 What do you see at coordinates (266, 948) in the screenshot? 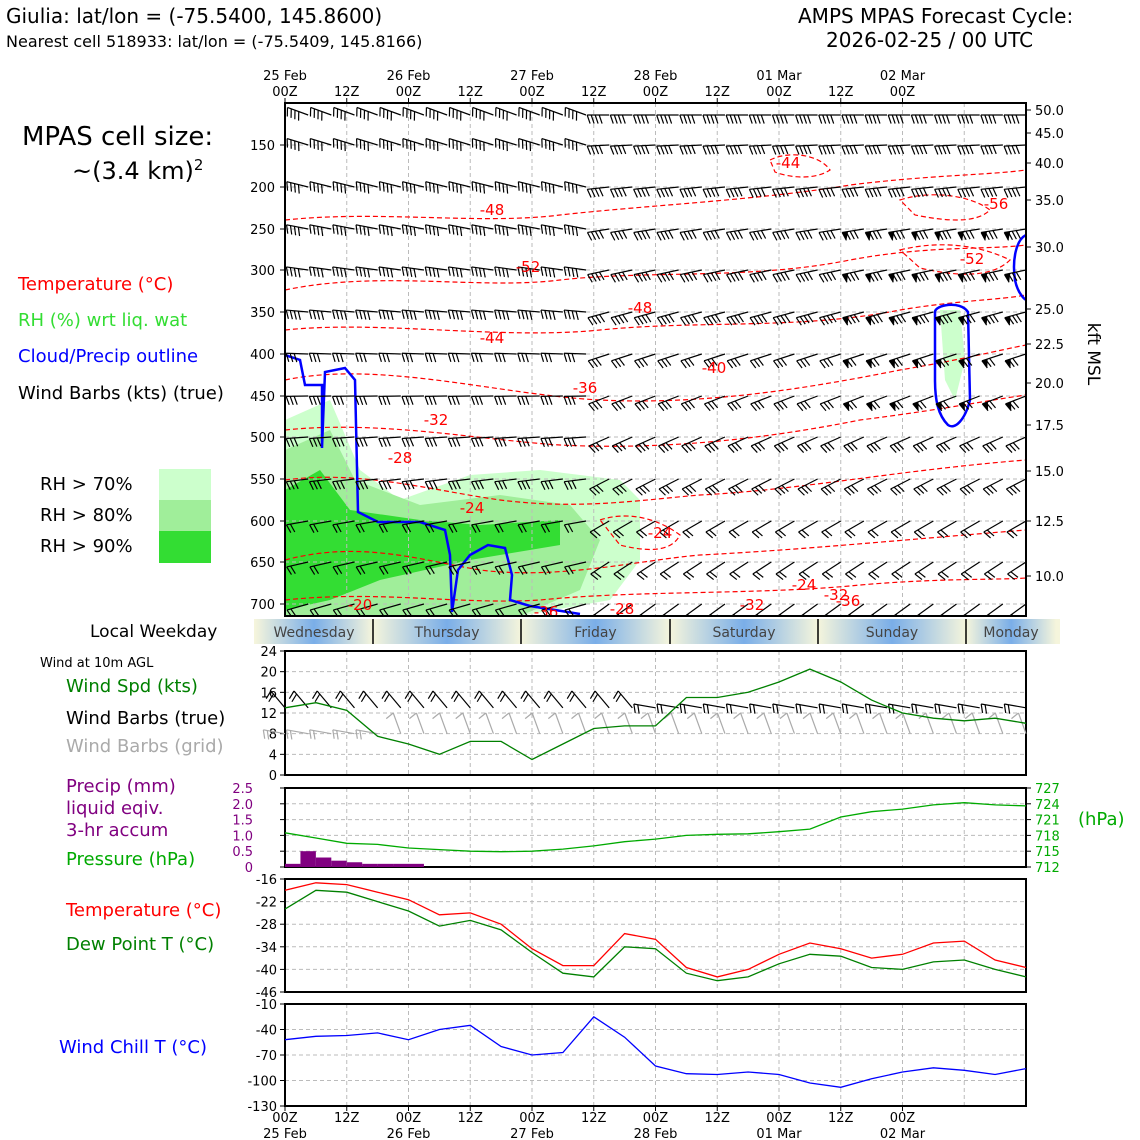
I see `temperature-panel-ytick-label: -34` at bounding box center [266, 948].